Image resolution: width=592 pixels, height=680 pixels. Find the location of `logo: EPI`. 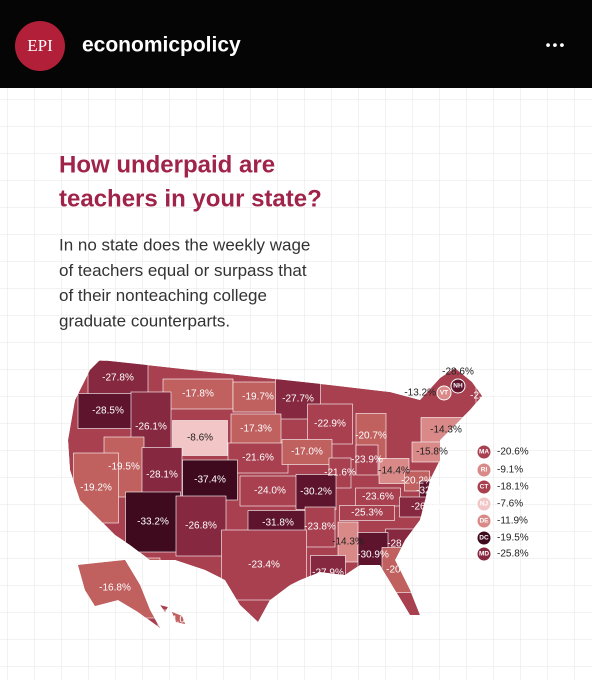

logo: EPI is located at coordinates (40, 45).